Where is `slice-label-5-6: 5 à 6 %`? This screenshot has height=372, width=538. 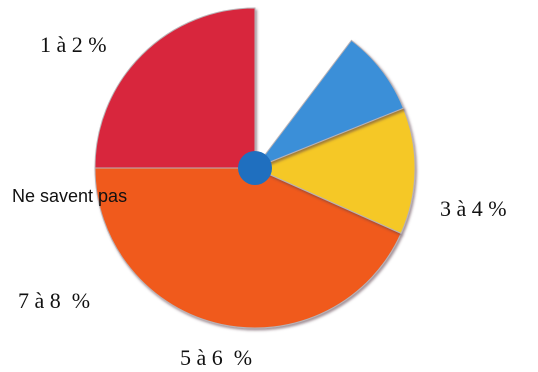
slice-label-5-6: 5 à 6 % is located at coordinates (216, 357).